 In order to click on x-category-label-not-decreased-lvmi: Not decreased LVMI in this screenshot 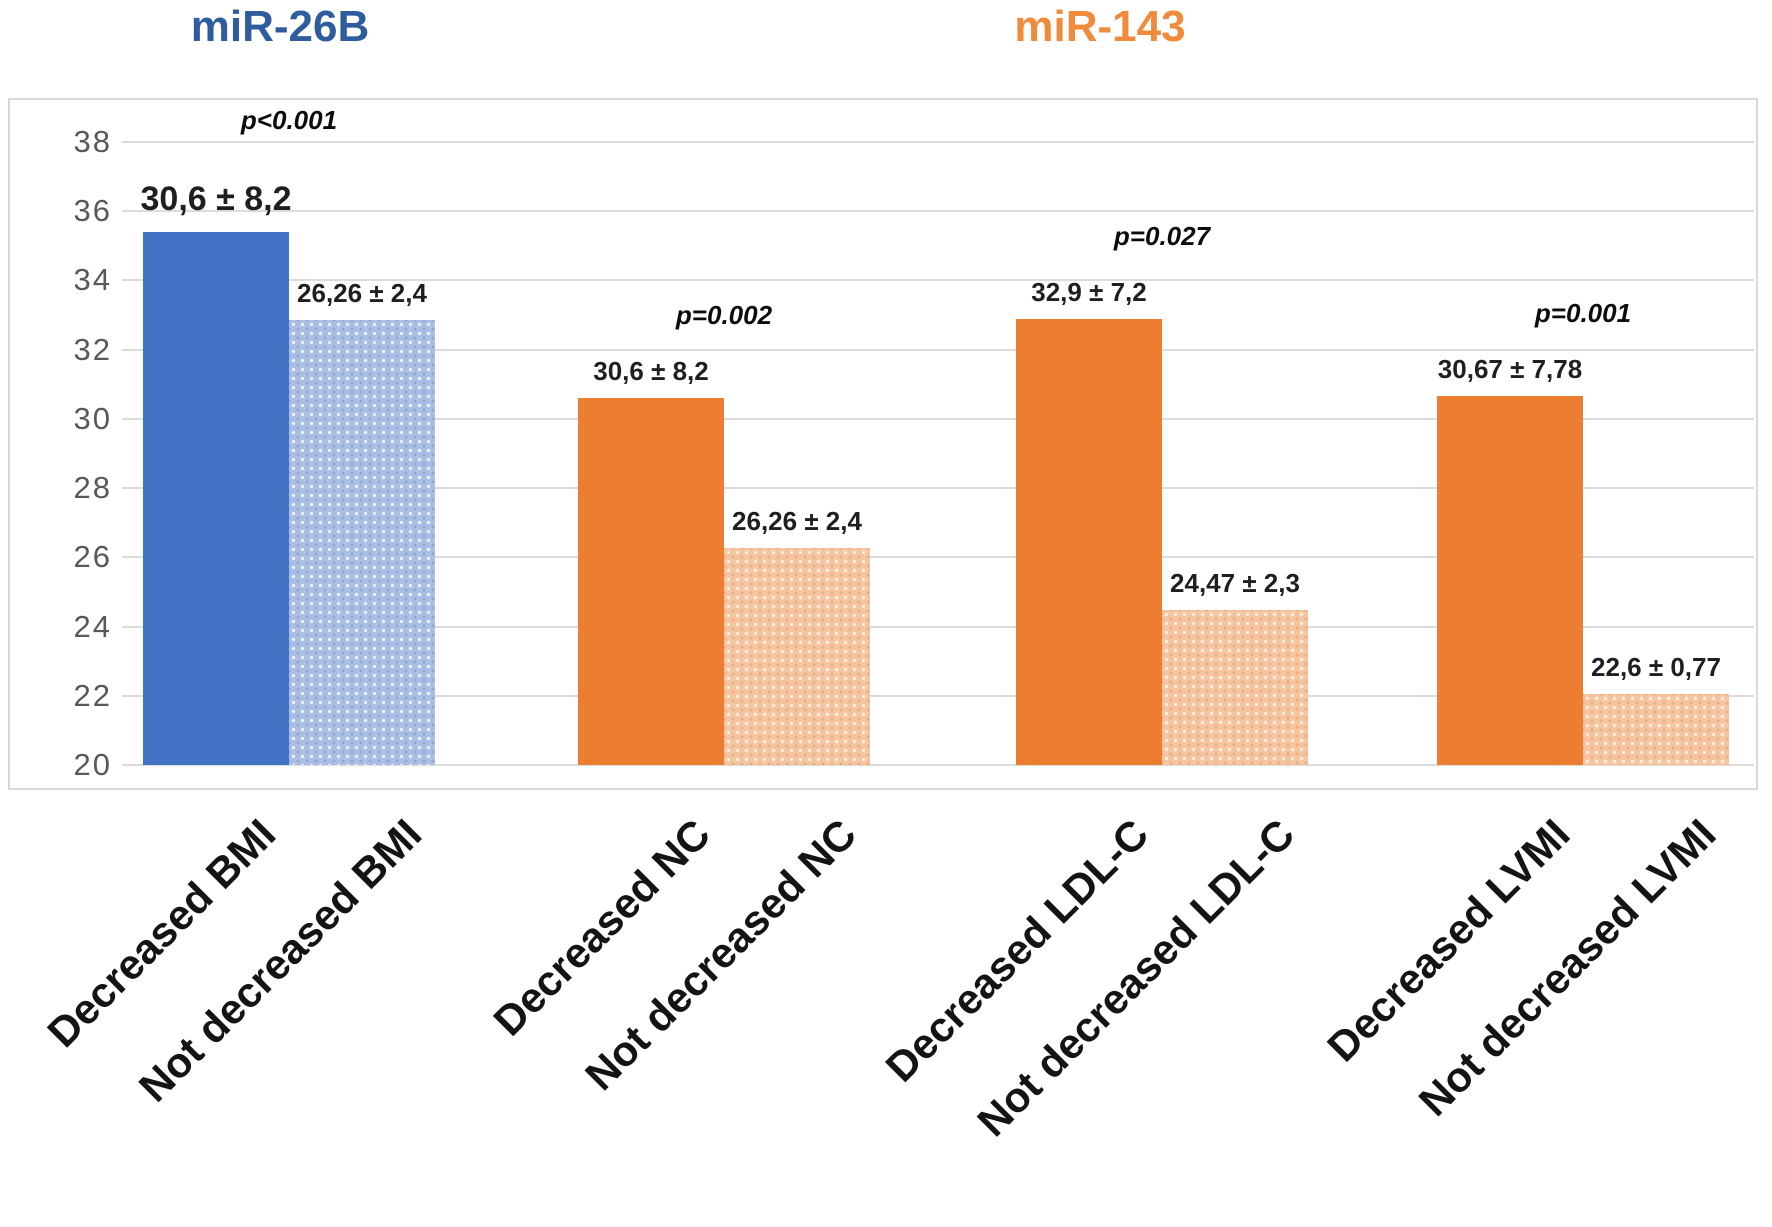, I will do `click(1567, 967)`.